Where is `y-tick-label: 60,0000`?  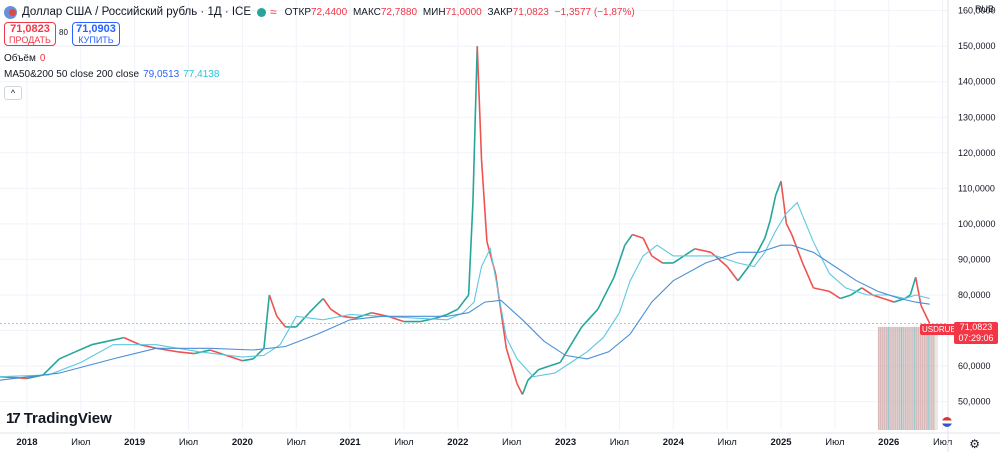 y-tick-label: 60,0000 is located at coordinates (974, 366).